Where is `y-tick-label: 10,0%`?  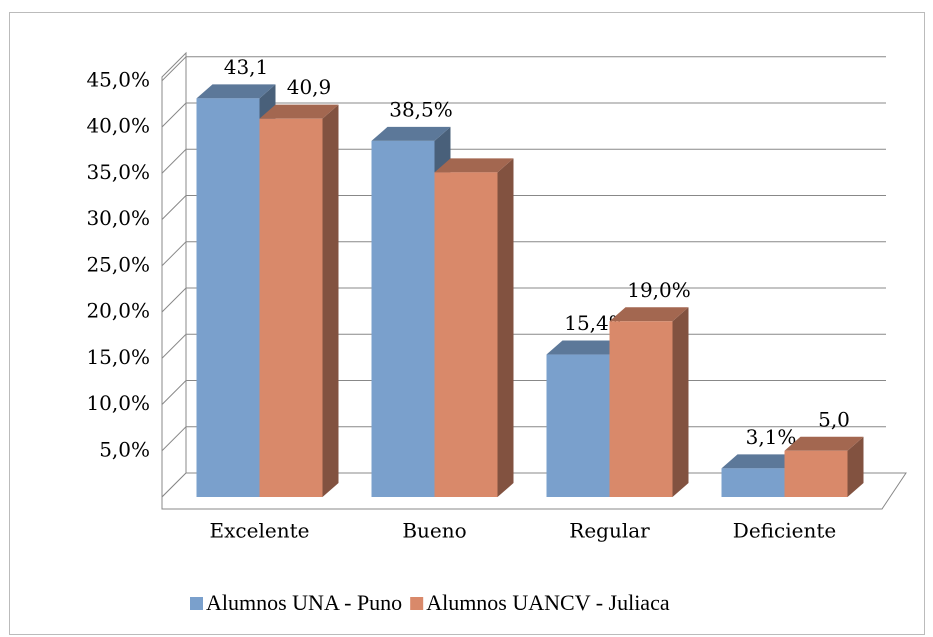
y-tick-label: 10,0% is located at coordinates (118, 403).